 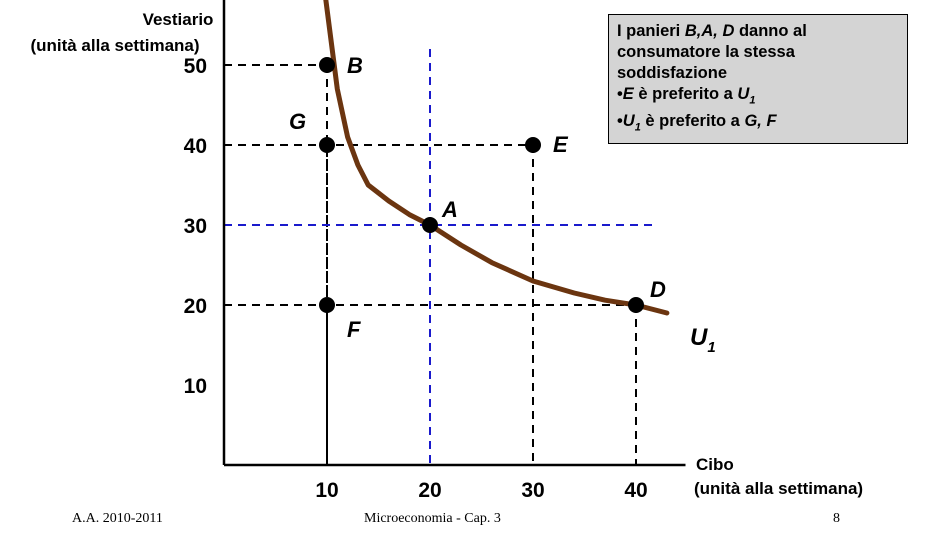 I want to click on note-line-3: soddisfazione, so click(x=672, y=73).